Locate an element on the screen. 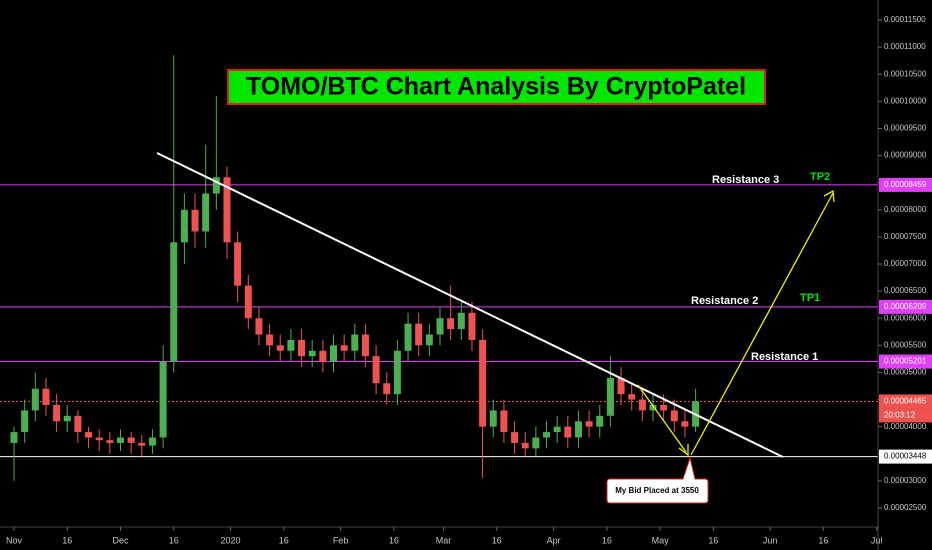 The image size is (932, 550). y-tick-label: 0.00004000 is located at coordinates (905, 426).